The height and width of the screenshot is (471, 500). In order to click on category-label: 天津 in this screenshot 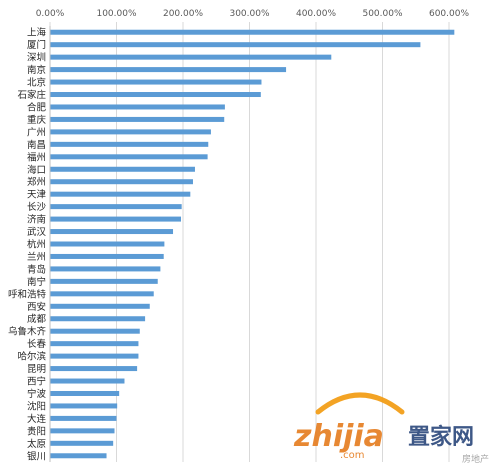, I will do `click(37, 195)`.